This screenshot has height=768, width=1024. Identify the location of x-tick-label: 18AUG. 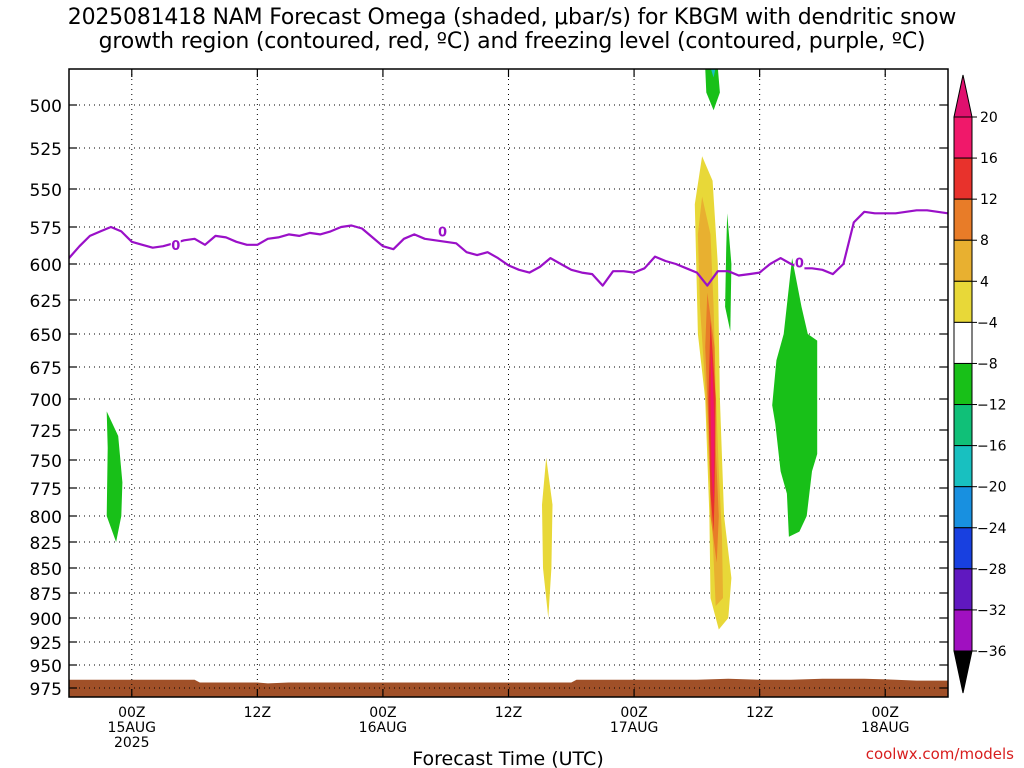
(885, 728).